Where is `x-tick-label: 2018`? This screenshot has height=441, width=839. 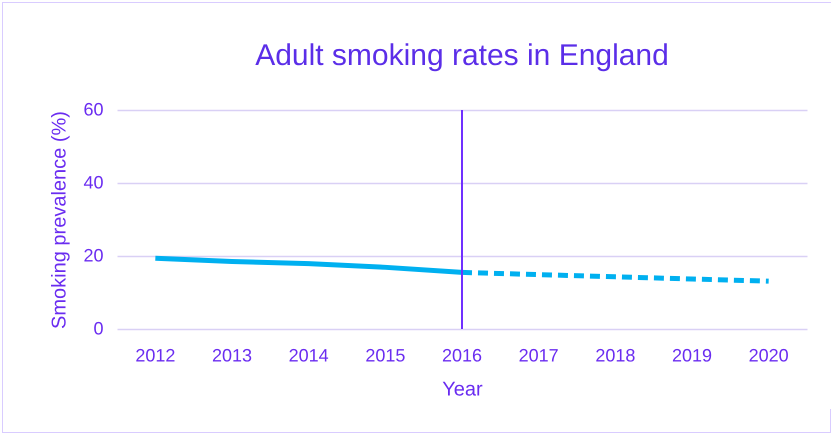 x-tick-label: 2018 is located at coordinates (615, 356).